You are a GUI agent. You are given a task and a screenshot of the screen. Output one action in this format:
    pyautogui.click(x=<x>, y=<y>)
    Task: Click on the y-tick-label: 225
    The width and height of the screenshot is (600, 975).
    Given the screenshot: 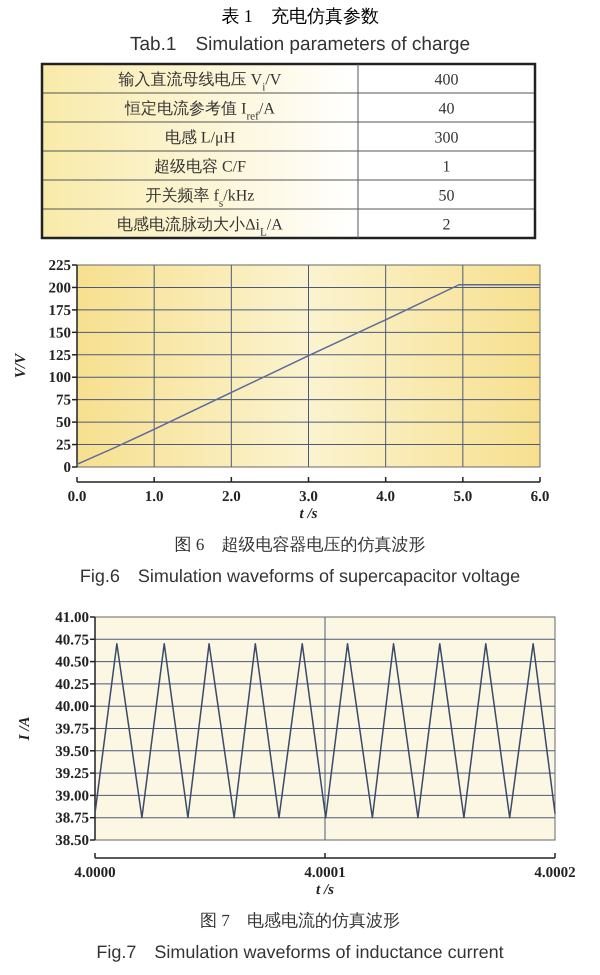 What is the action you would take?
    pyautogui.click(x=59, y=266)
    